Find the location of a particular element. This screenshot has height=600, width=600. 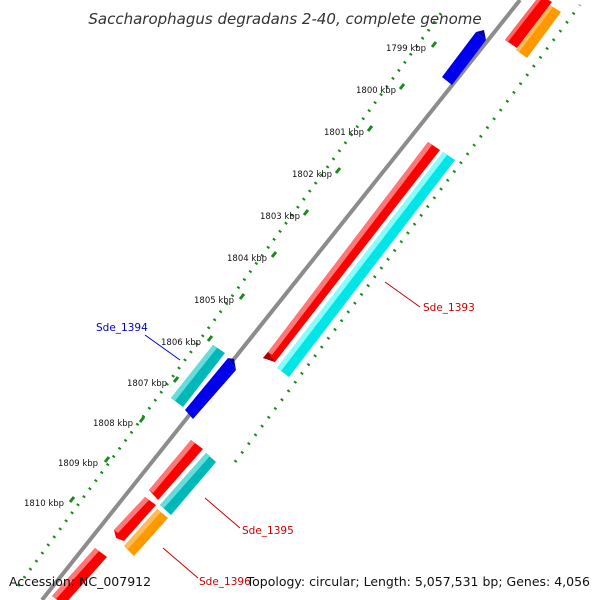

tick-label-1800: 1800 kbp is located at coordinates (376, 91).